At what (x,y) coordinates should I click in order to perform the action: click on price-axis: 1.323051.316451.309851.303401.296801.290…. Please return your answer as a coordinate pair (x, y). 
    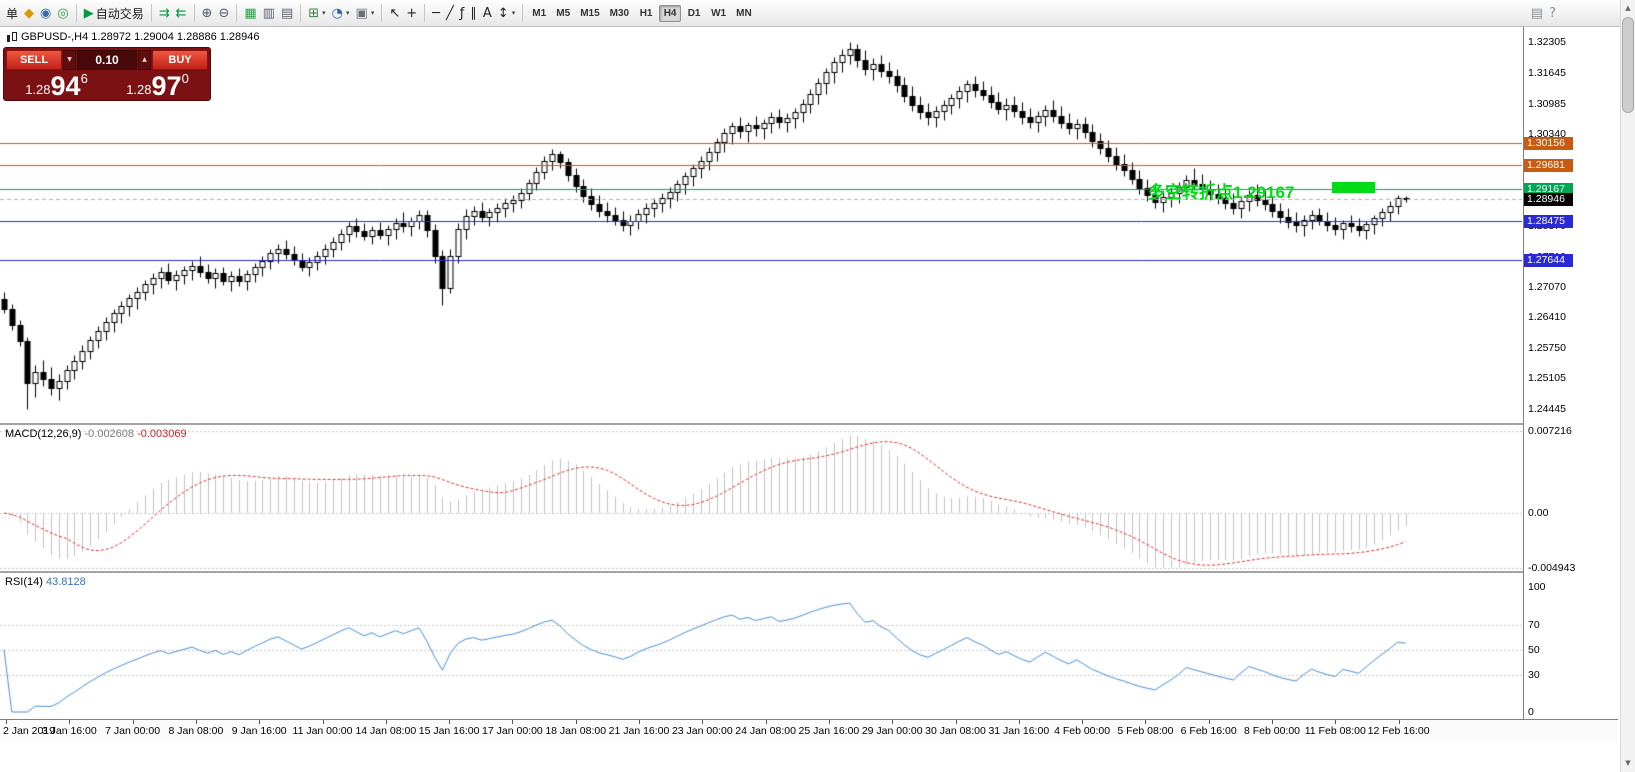
    Looking at the image, I should click on (1570, 373).